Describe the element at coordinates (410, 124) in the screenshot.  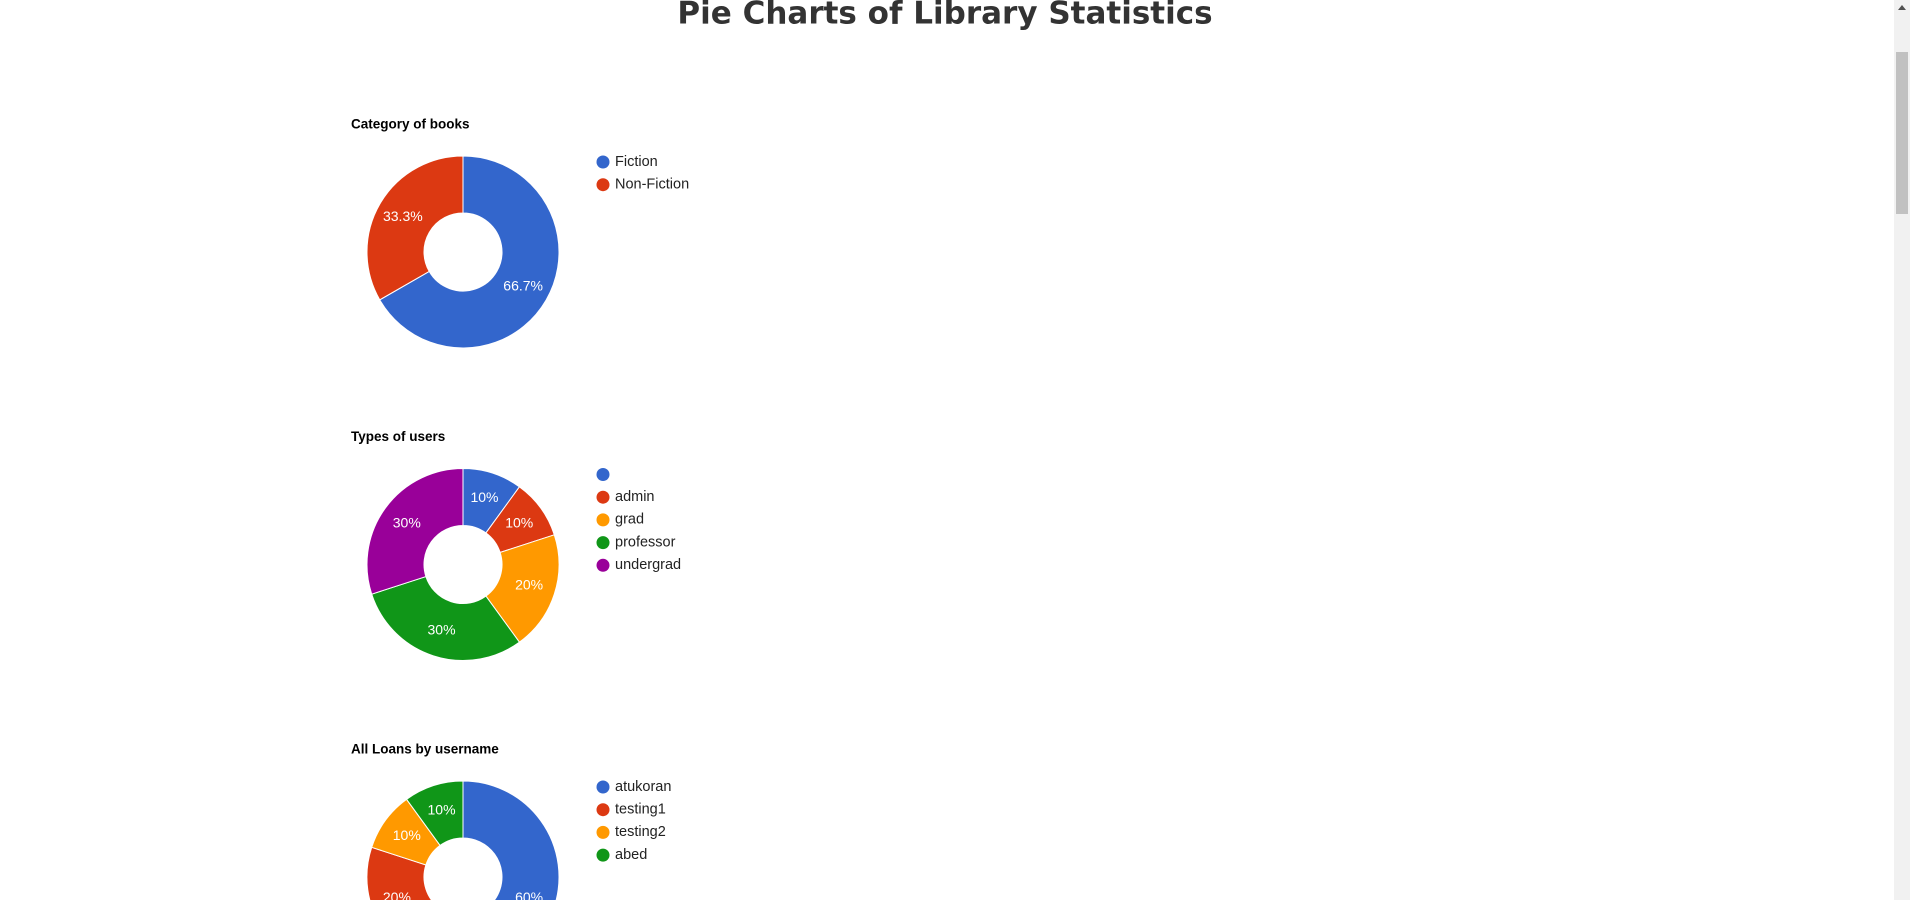
I see `chart-title: Category of books` at that location.